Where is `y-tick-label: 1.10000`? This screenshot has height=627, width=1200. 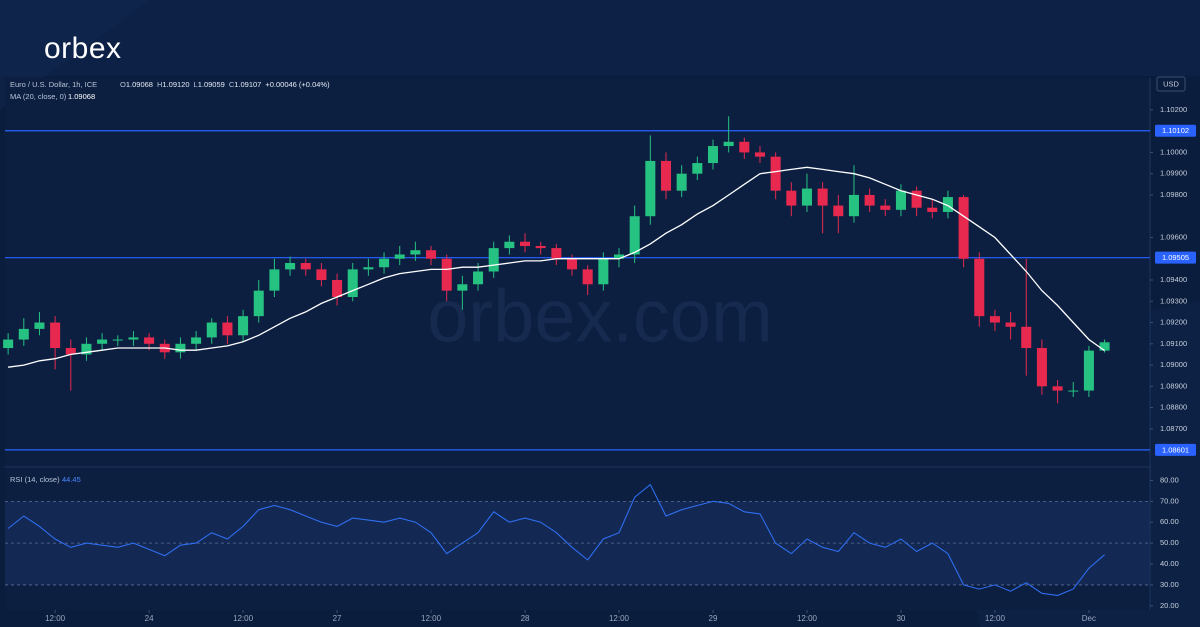 y-tick-label: 1.10000 is located at coordinates (1173, 151).